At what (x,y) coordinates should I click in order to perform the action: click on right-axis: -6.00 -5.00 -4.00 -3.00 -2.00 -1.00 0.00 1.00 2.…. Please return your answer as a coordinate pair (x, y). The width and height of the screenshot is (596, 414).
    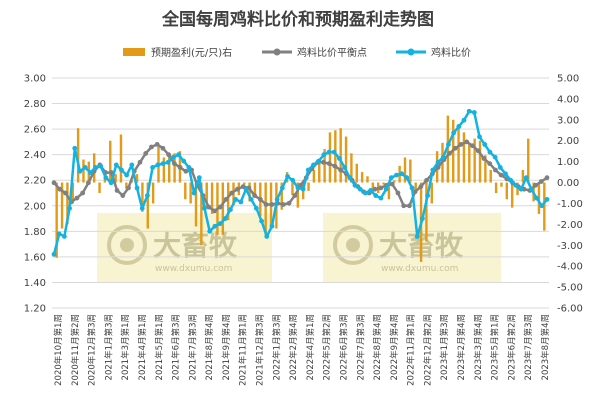
    Looking at the image, I should click on (570, 194).